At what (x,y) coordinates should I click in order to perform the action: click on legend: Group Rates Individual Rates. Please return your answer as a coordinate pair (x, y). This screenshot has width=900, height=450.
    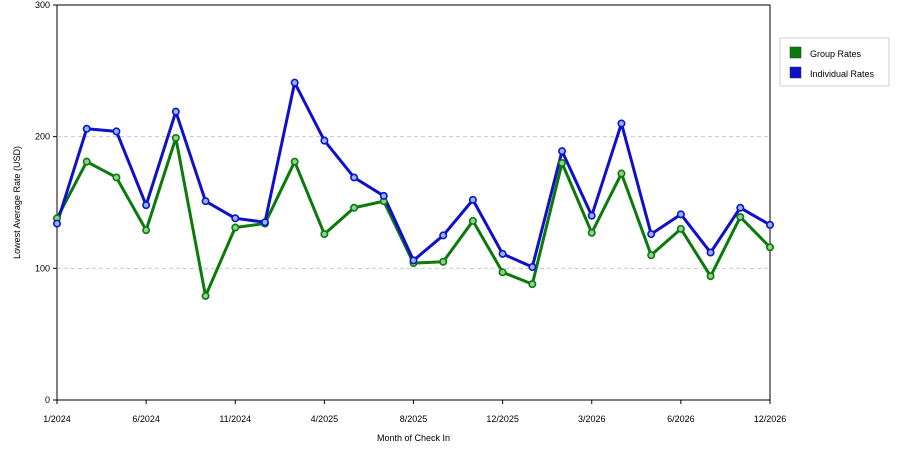
    Looking at the image, I should click on (834, 62).